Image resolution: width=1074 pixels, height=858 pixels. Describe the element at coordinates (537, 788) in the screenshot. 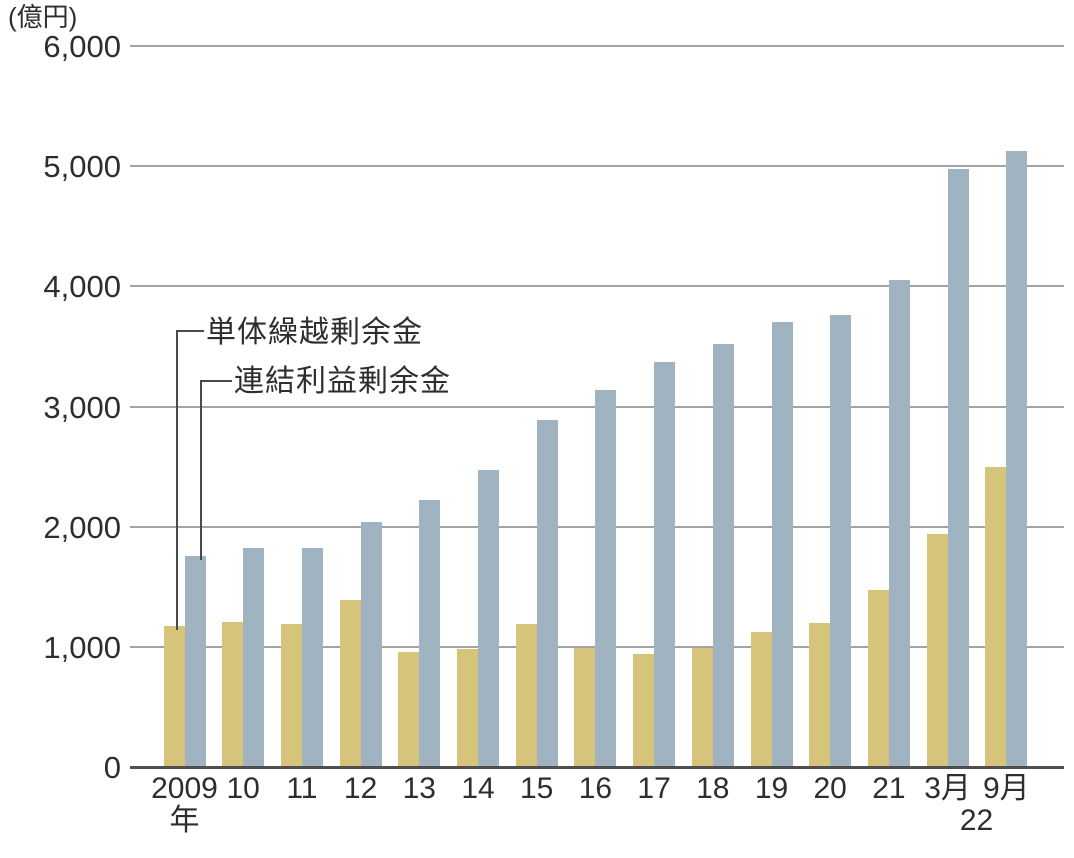

I see `x-tick-label: 15` at that location.